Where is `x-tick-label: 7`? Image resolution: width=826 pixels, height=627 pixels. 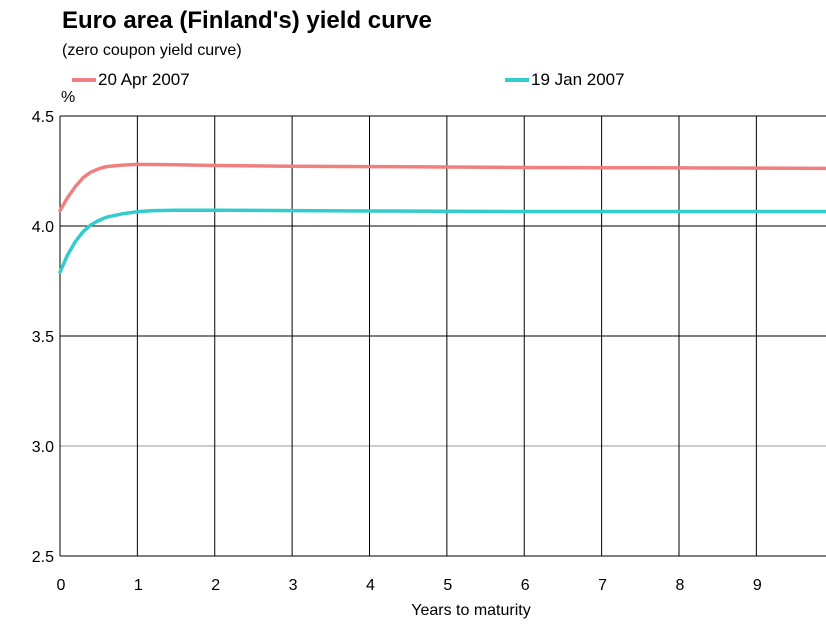
x-tick-label: 7 is located at coordinates (602, 585).